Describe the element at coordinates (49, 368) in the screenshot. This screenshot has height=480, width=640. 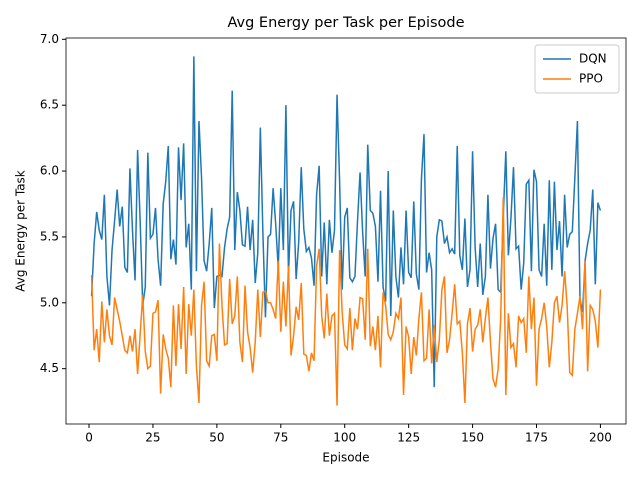
I see `y-tick-label: 4.5` at that location.